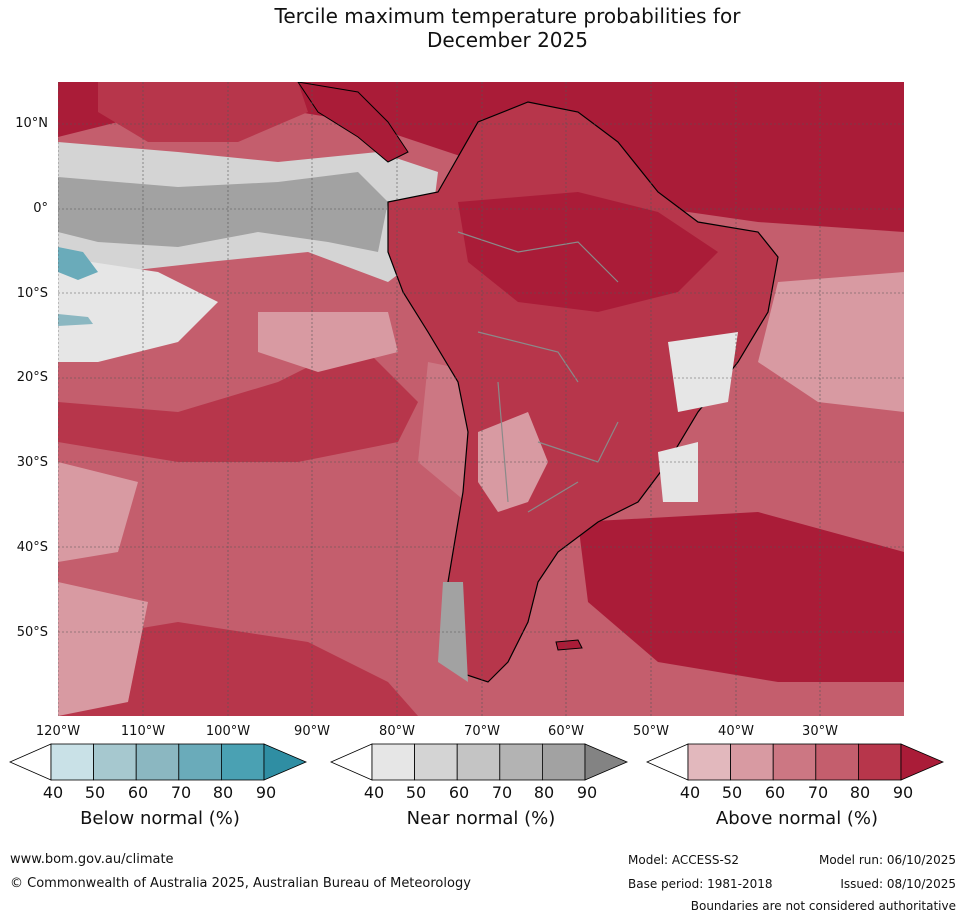 The width and height of the screenshot is (965, 919). What do you see at coordinates (538, 372) in the screenshot?
I see `country-borders` at bounding box center [538, 372].